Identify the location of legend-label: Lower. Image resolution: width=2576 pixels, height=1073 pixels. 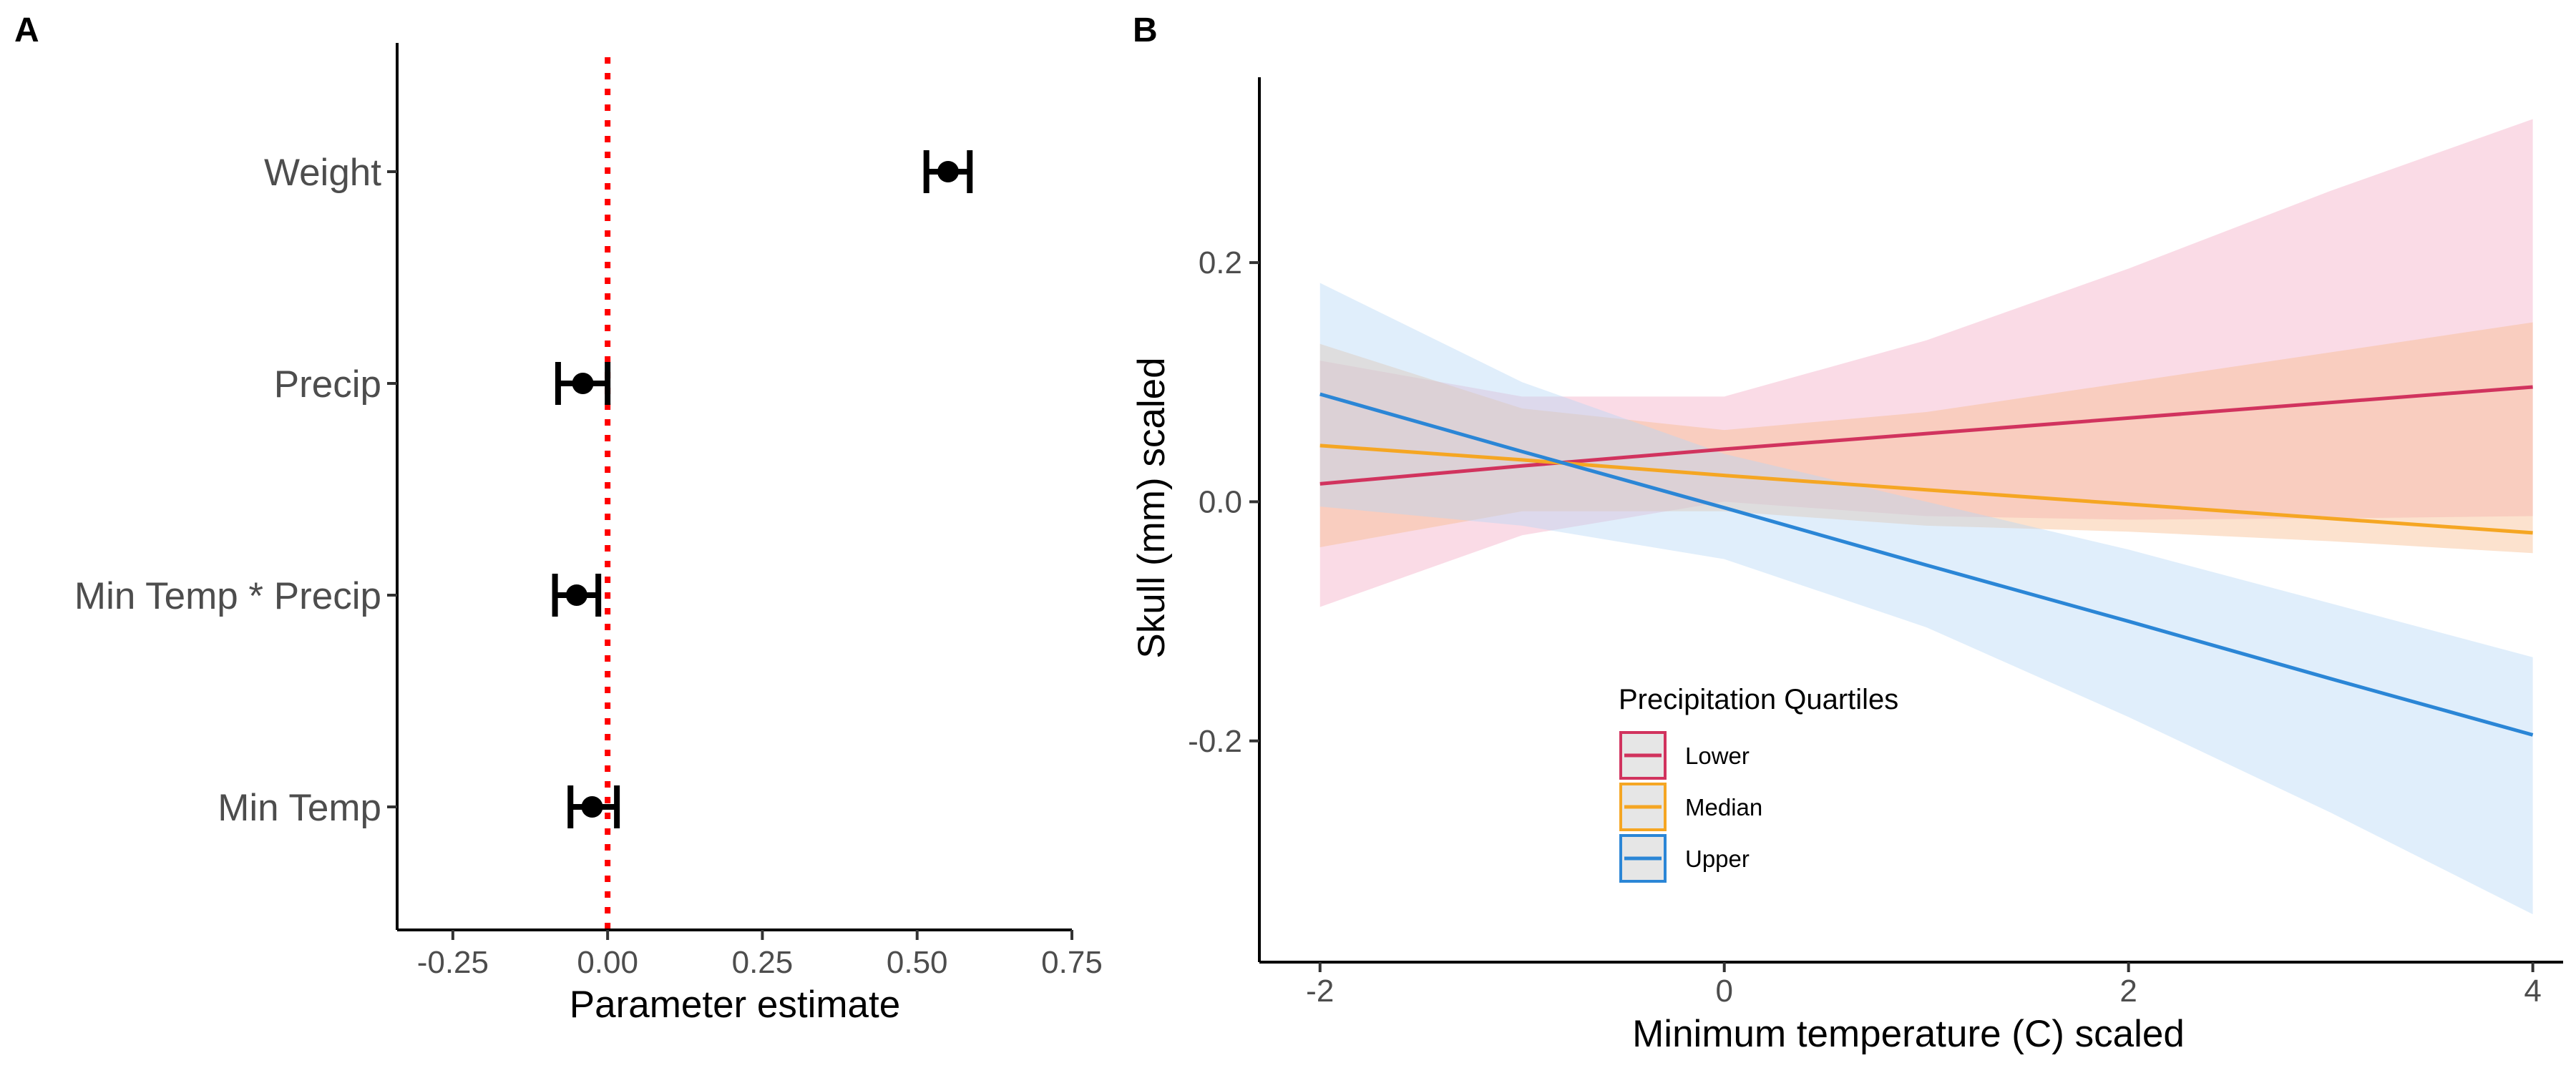
(1717, 756).